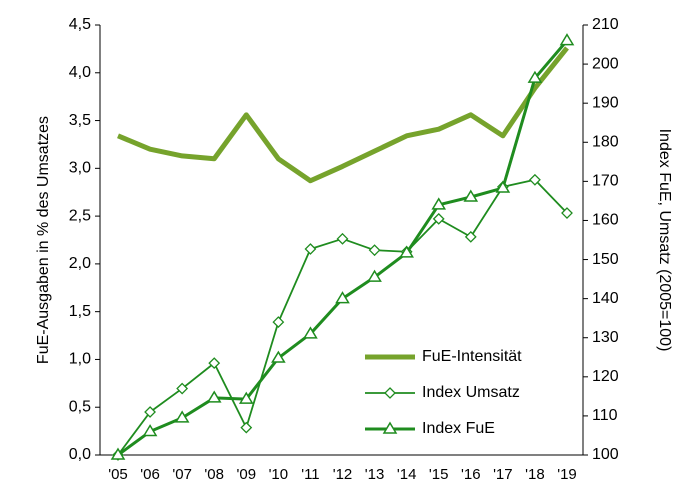 This screenshot has height=488, width=690. Describe the element at coordinates (279, 474) in the screenshot. I see `x-tick-label: '10` at that location.